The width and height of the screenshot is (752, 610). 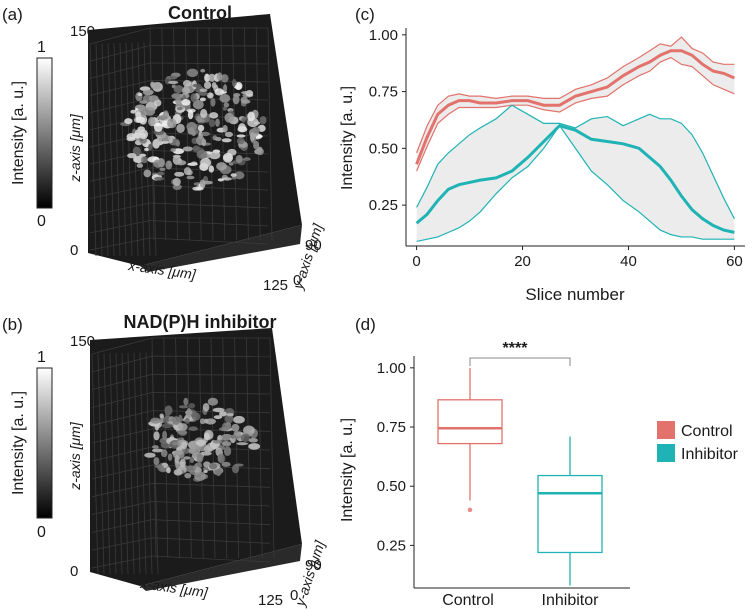 What do you see at coordinates (416, 261) in the screenshot?
I see `c-x-tick-label: 0` at bounding box center [416, 261].